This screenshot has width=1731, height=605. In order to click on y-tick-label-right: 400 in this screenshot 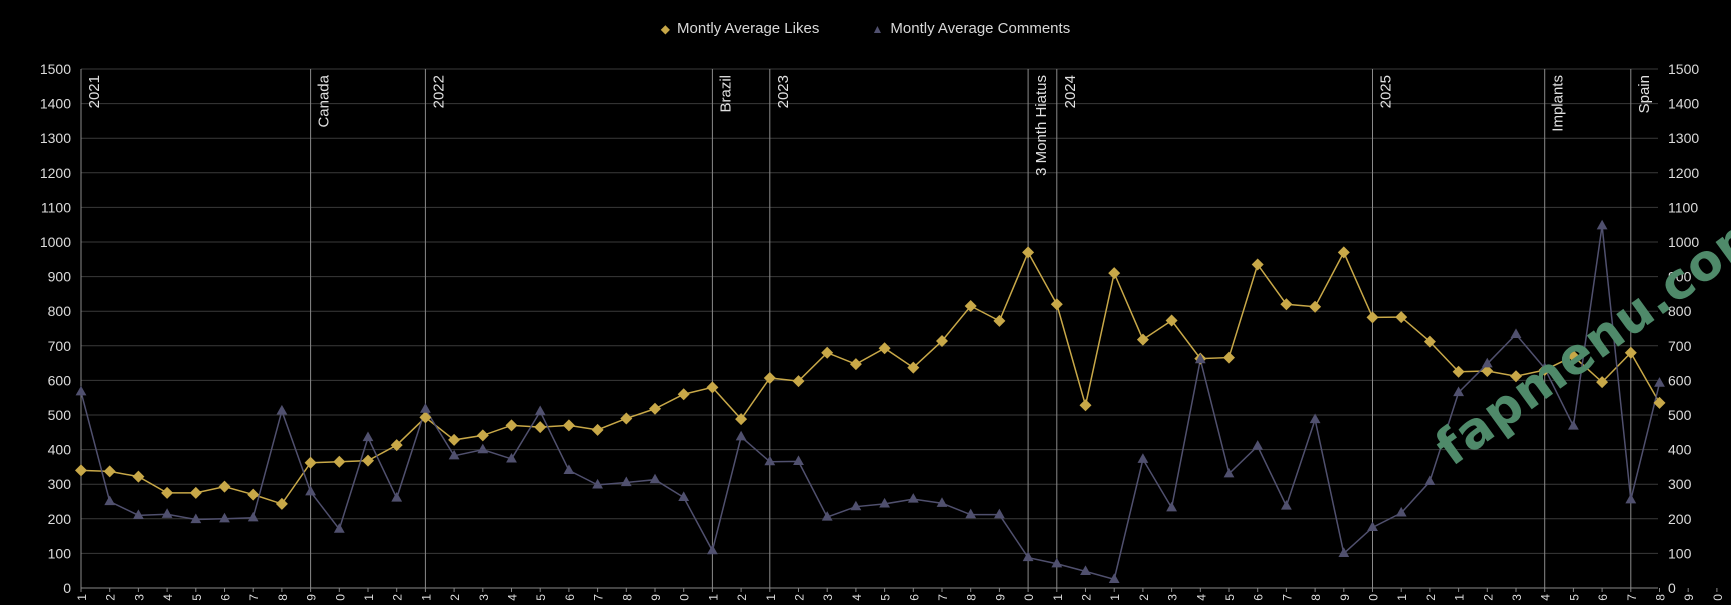, I will do `click(1680, 450)`.